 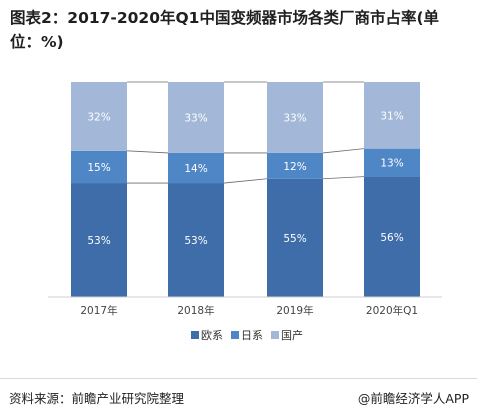 What do you see at coordinates (147, 152) in the screenshot?
I see `series-line-日系-0` at bounding box center [147, 152].